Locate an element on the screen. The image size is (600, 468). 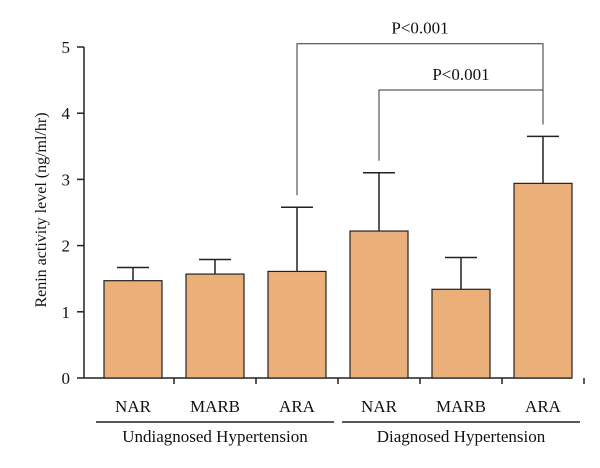
y-tick-label: 0 is located at coordinates (66, 378).